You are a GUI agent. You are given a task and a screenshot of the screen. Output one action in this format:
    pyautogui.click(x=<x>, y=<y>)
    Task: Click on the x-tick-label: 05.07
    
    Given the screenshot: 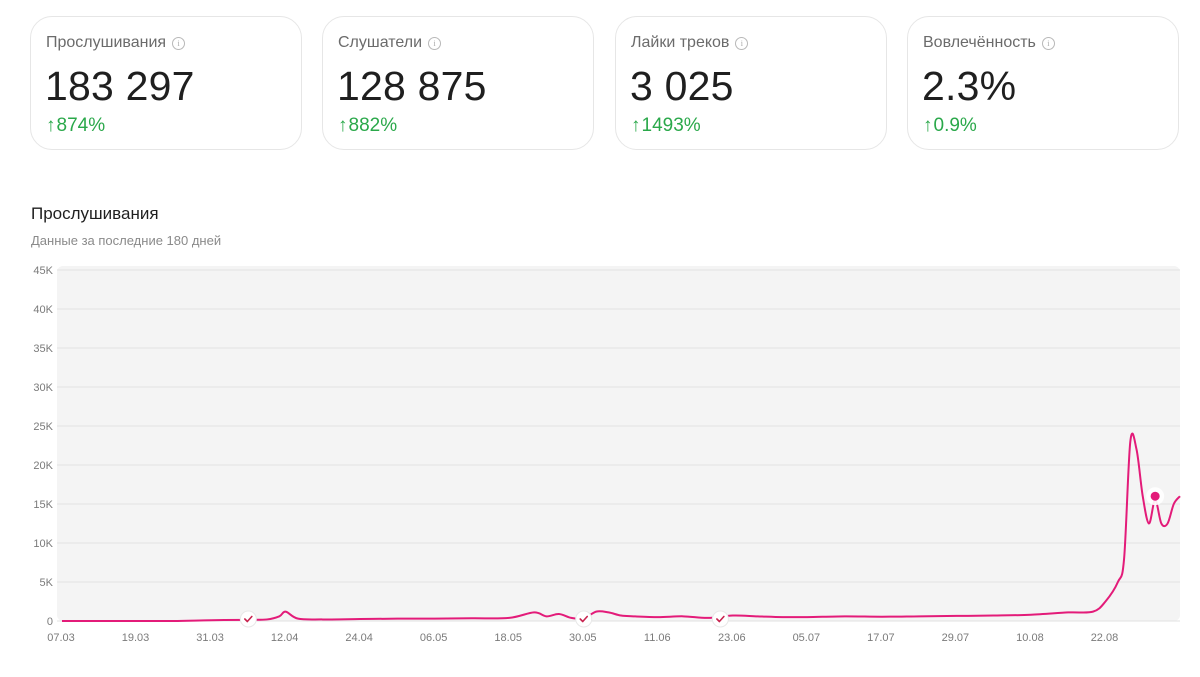 What is the action you would take?
    pyautogui.click(x=807, y=638)
    